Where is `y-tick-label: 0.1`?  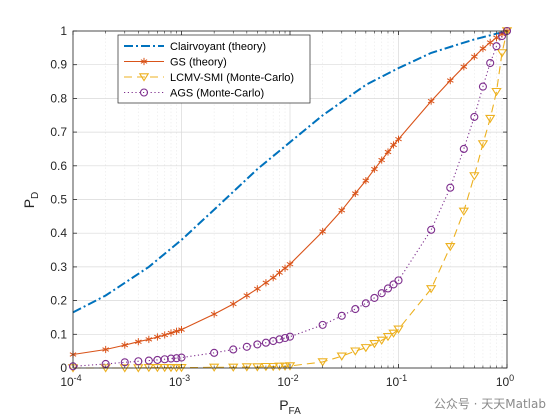 y-tick-label: 0.1 is located at coordinates (58, 334).